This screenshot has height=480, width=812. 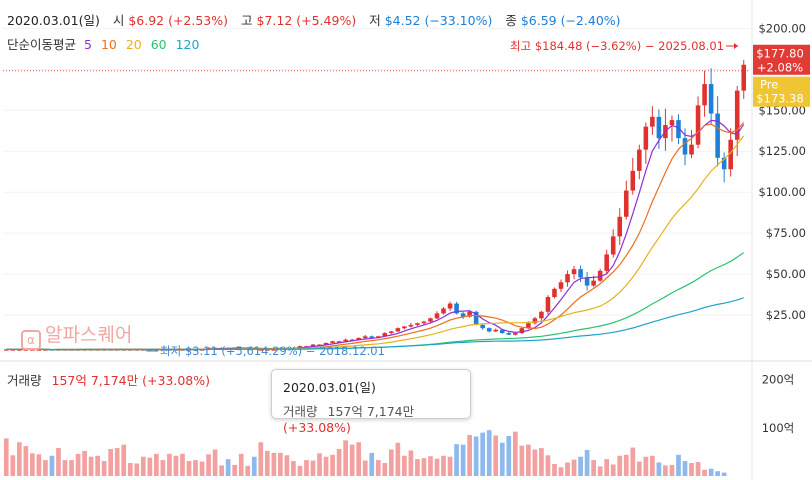 I want to click on price-tick-label: $100.00, so click(x=782, y=192).